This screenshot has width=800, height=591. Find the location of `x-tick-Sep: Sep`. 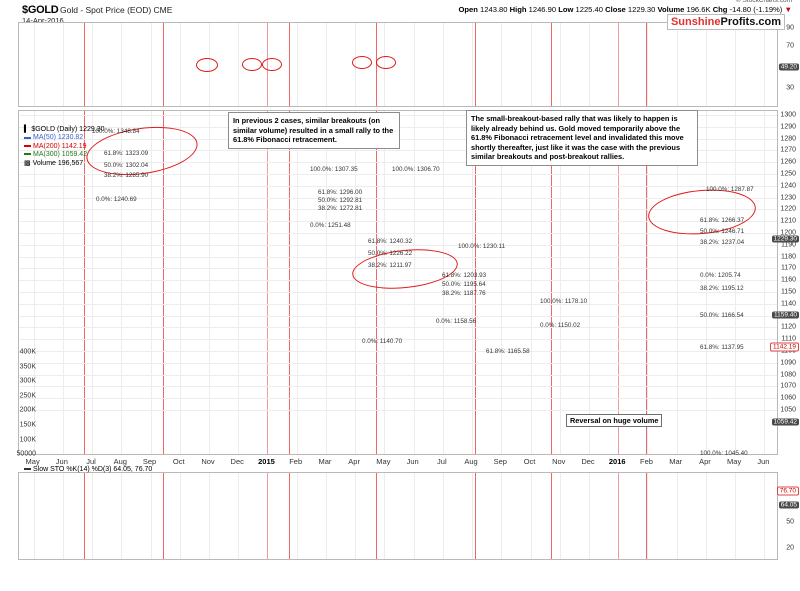

x-tick-Sep: Sep is located at coordinates (149, 461).